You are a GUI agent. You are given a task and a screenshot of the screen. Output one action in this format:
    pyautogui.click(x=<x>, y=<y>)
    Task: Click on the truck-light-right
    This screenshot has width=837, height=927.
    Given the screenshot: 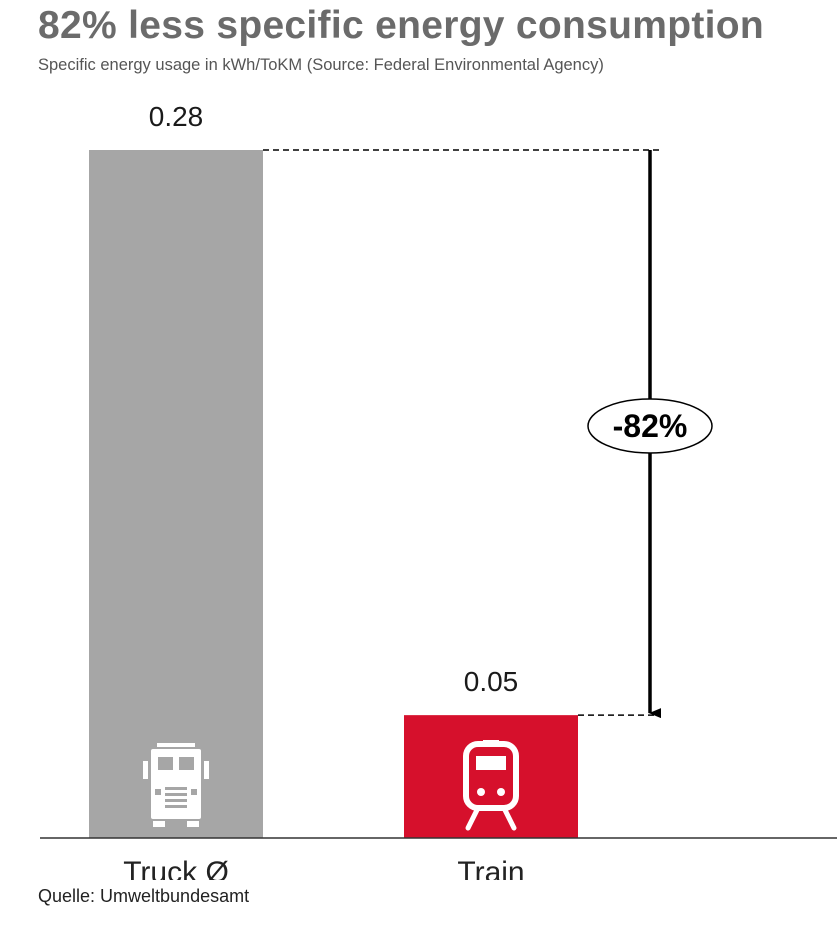 What is the action you would take?
    pyautogui.click(x=194, y=792)
    